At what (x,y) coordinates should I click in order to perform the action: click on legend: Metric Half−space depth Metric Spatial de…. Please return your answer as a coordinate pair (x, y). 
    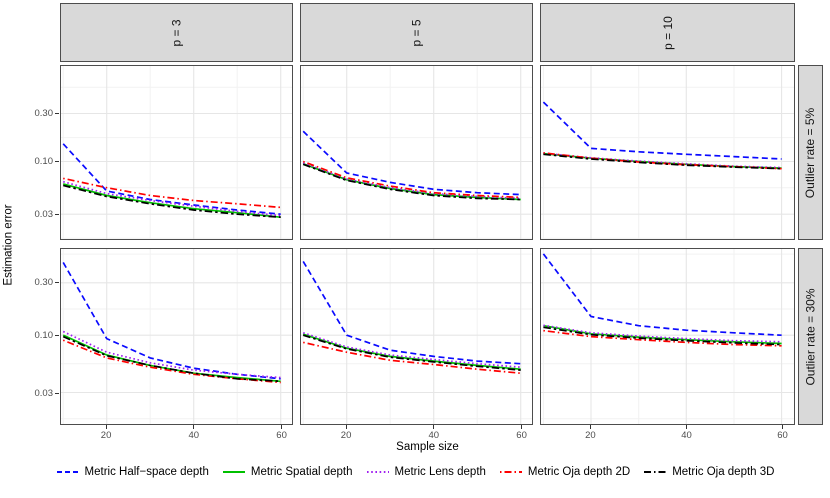
    Looking at the image, I should click on (415, 472).